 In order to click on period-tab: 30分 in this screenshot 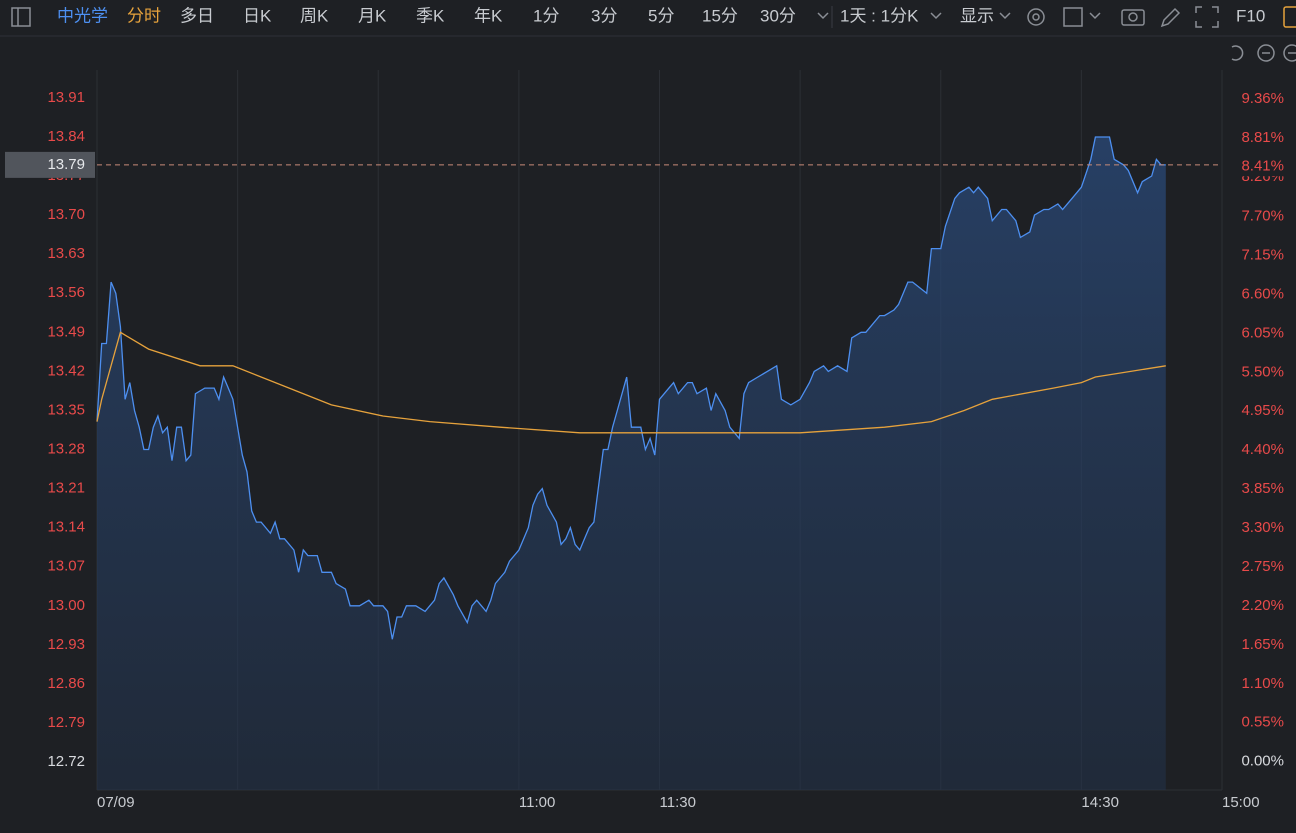, I will do `click(778, 15)`.